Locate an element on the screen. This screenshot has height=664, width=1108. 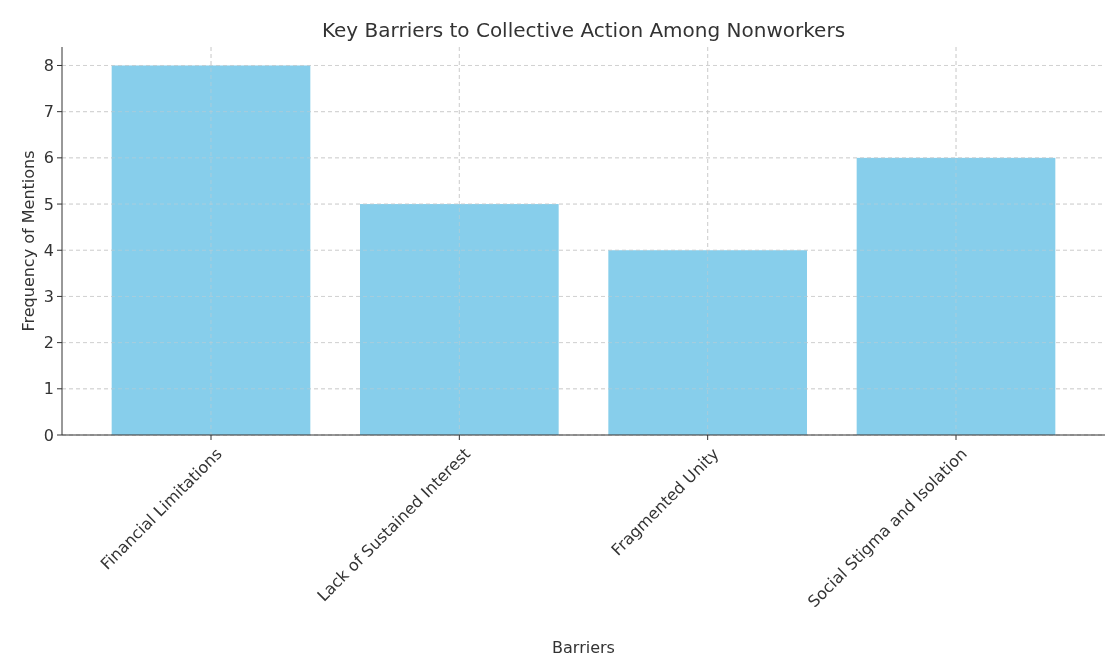
y-tick-label: 1 is located at coordinates (48, 389).